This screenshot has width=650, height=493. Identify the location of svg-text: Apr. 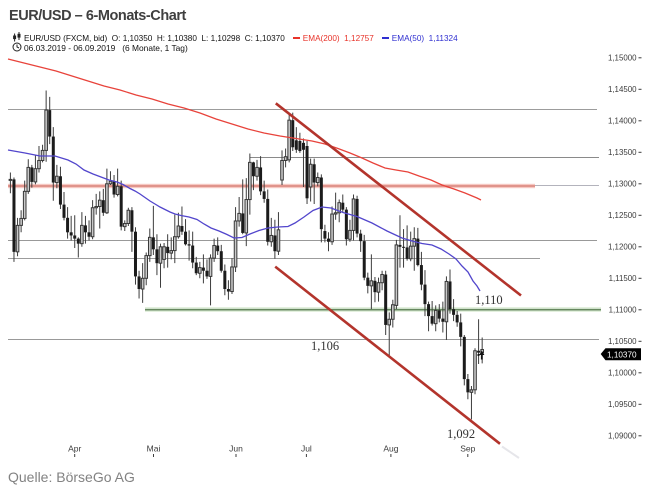
(74, 449).